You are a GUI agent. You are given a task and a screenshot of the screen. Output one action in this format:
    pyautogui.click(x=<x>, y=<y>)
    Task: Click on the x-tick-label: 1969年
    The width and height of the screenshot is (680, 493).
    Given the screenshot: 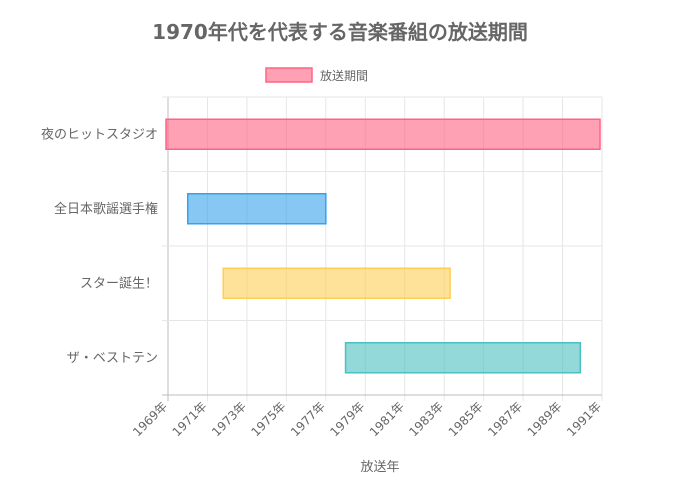 What is the action you would take?
    pyautogui.click(x=150, y=419)
    